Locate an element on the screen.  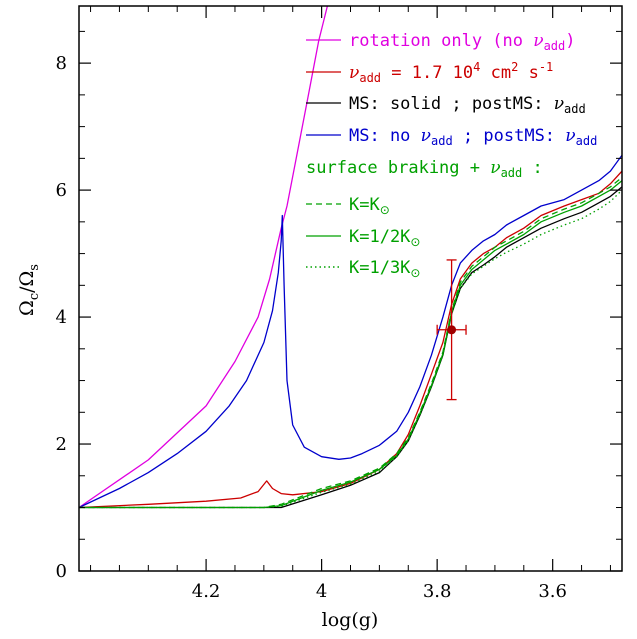
legend-entry-k1: K=K⊙ is located at coordinates (369, 206).